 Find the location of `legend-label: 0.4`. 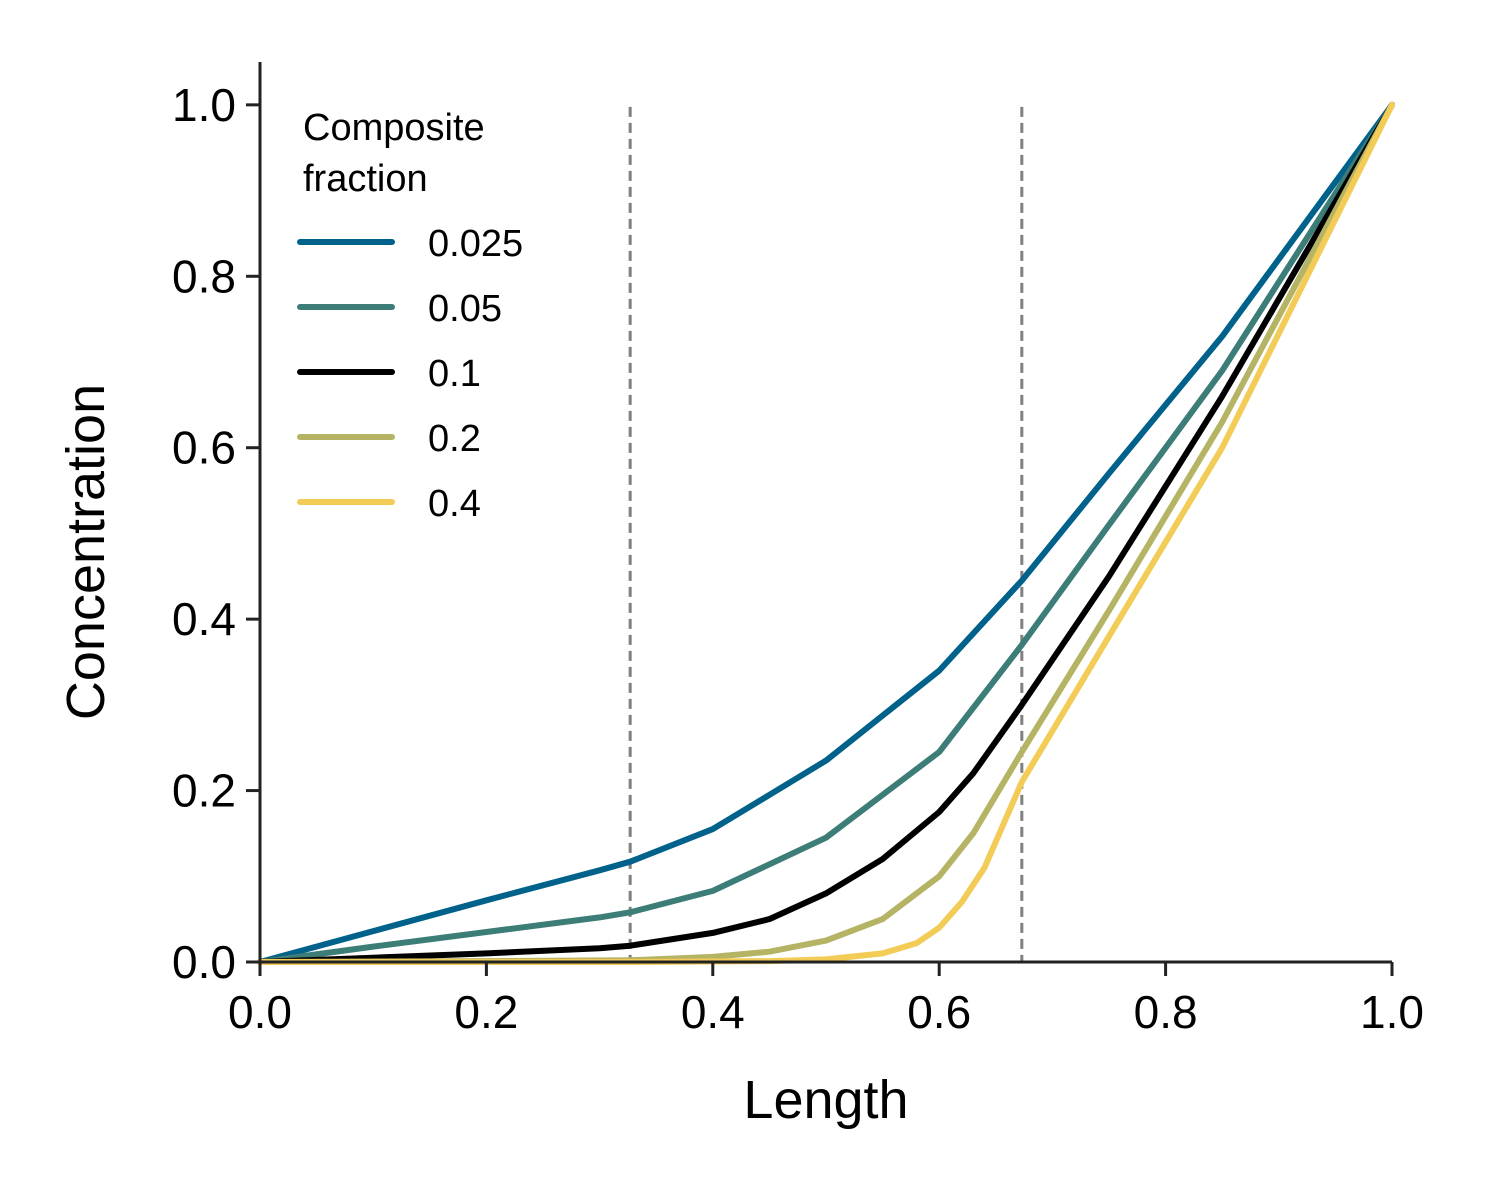

legend-label: 0.4 is located at coordinates (454, 504).